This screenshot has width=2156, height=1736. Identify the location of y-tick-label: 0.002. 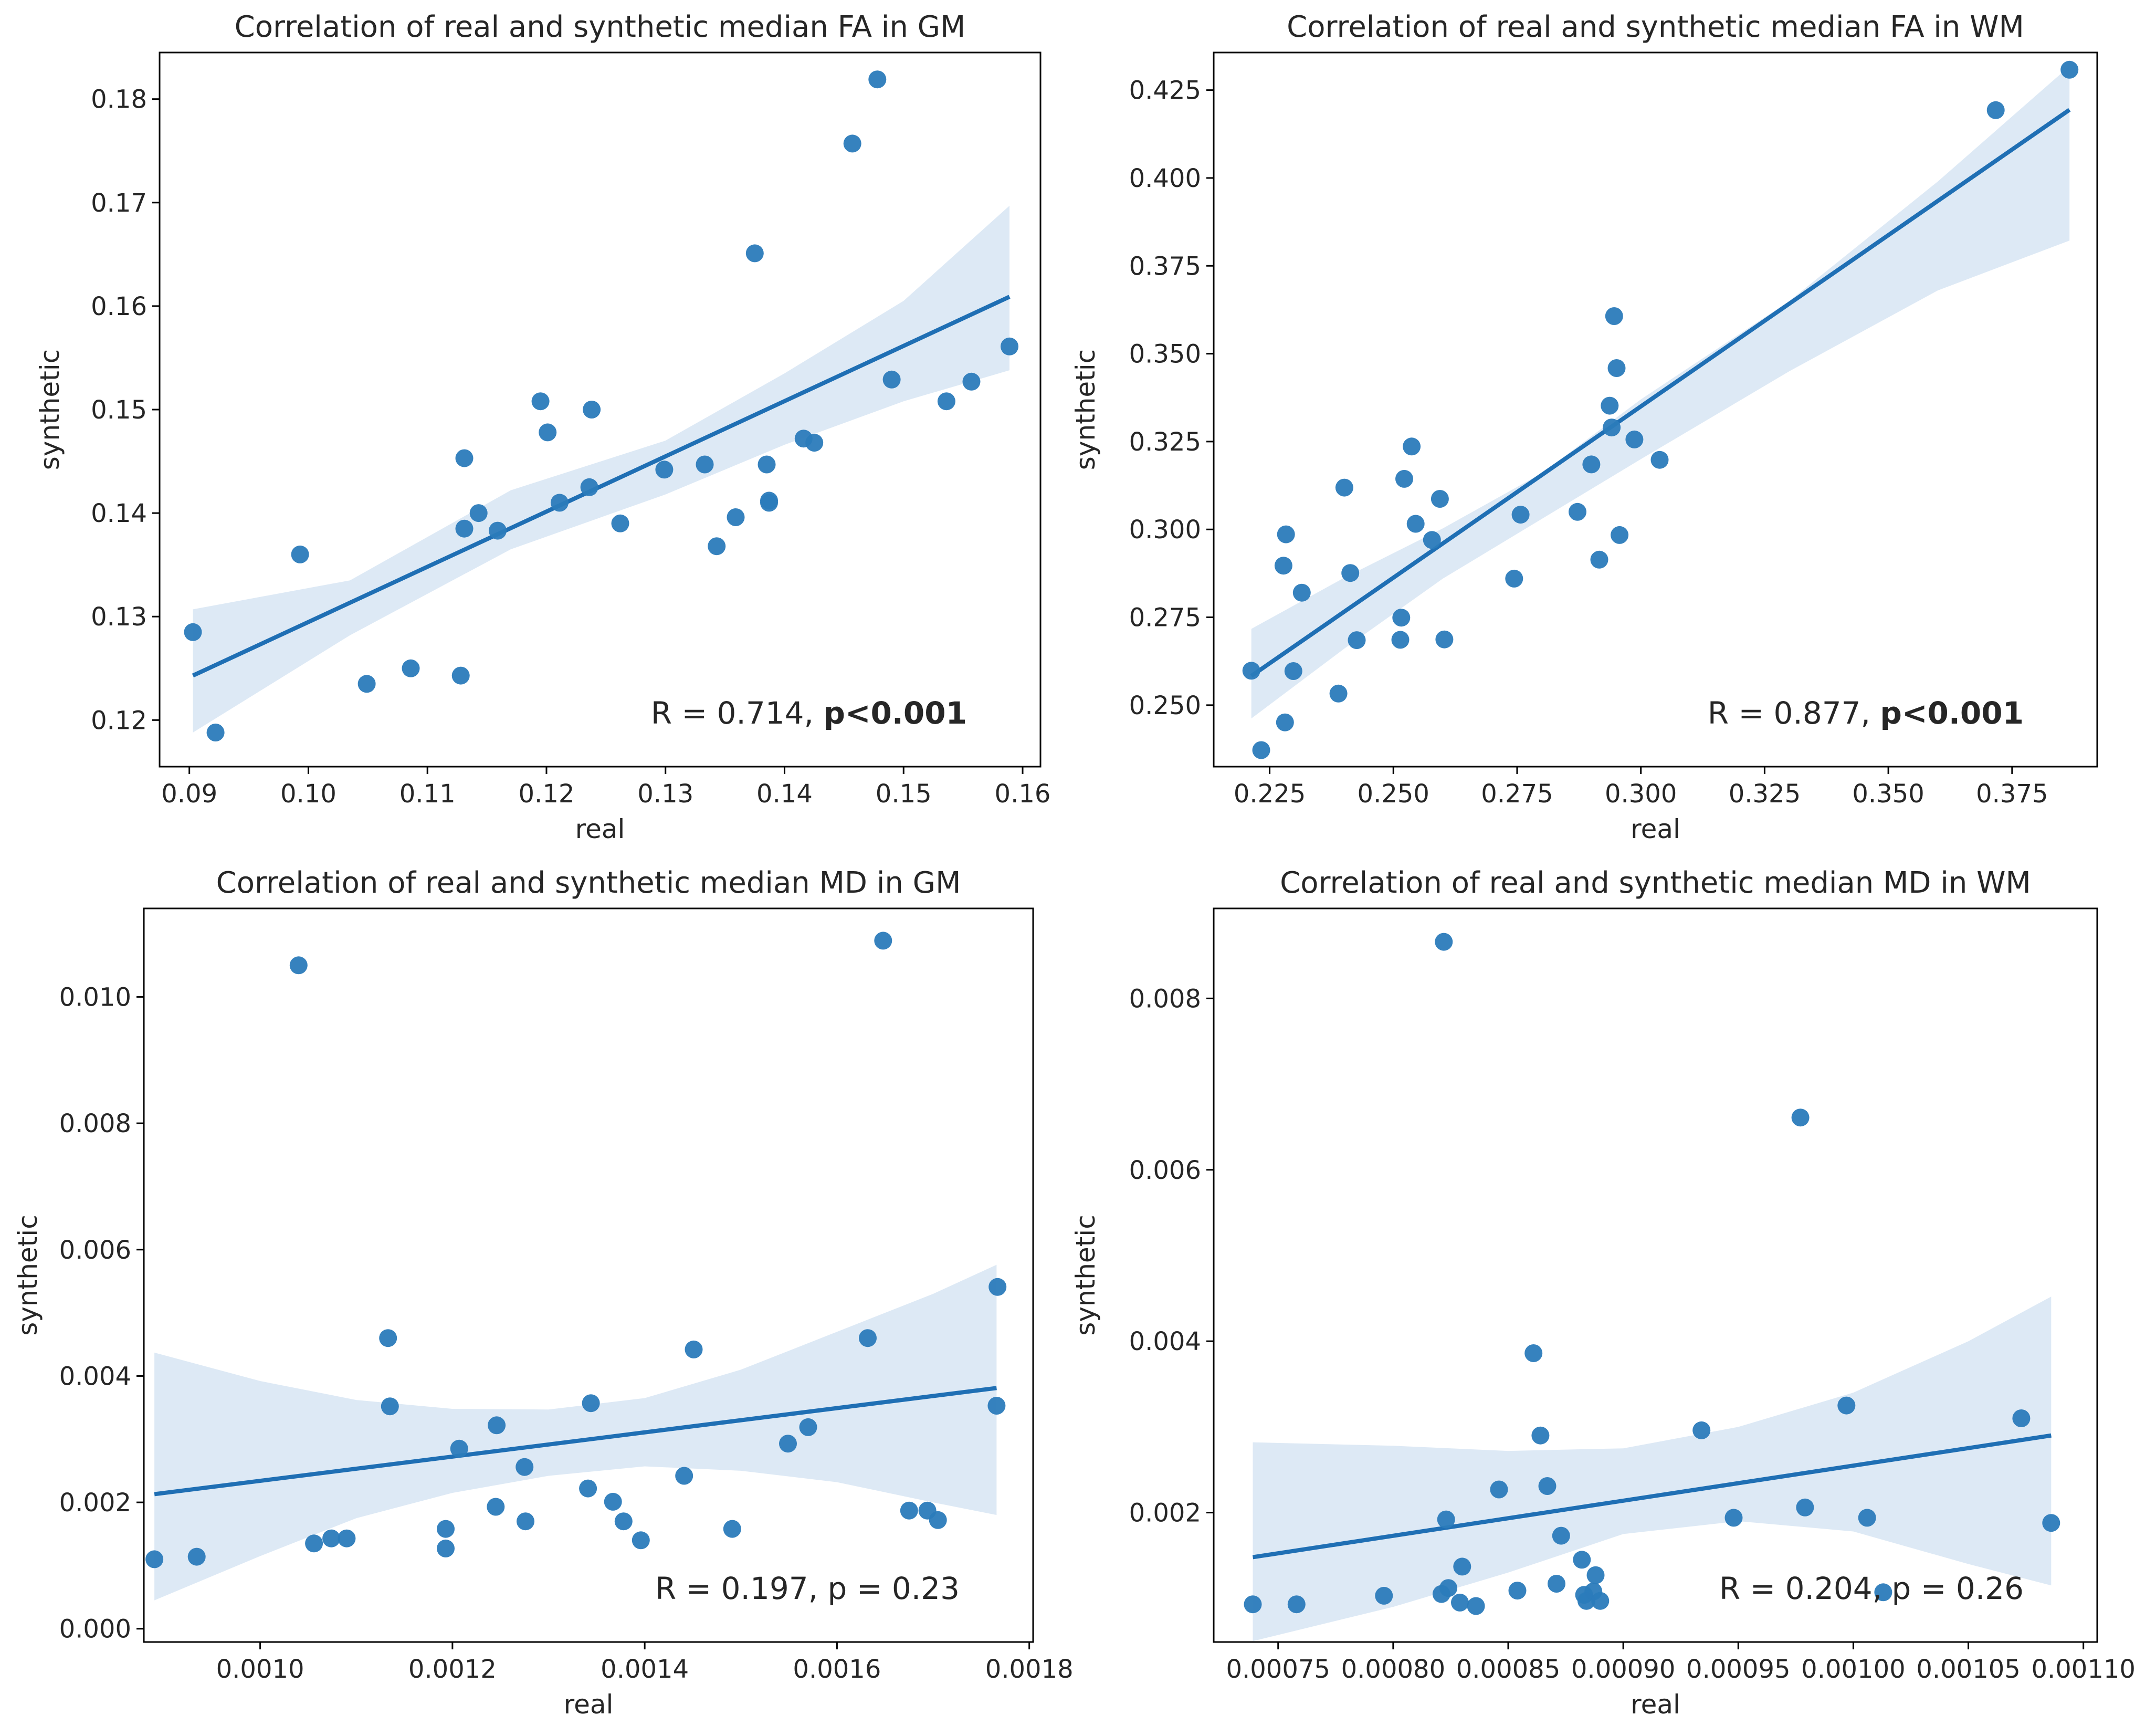
(1165, 1513).